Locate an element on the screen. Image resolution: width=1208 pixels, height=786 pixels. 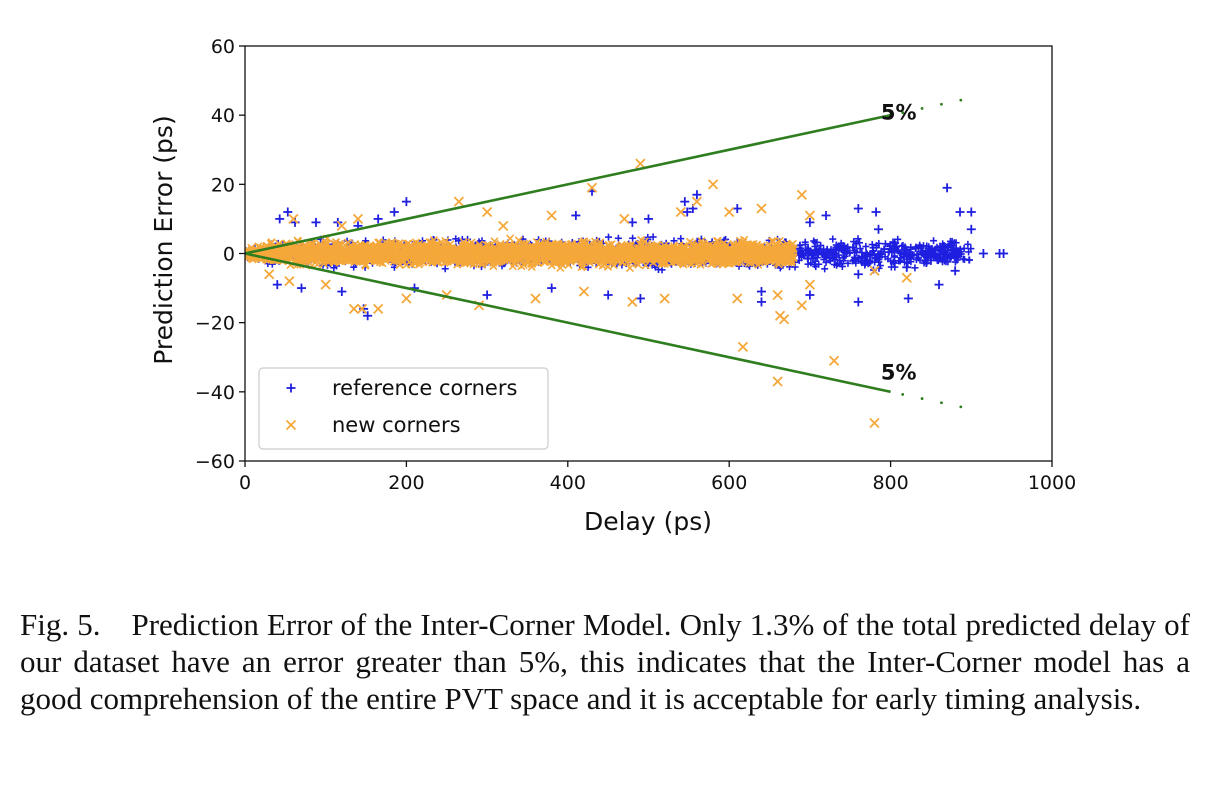
y-tick-label: 0 is located at coordinates (229, 255).